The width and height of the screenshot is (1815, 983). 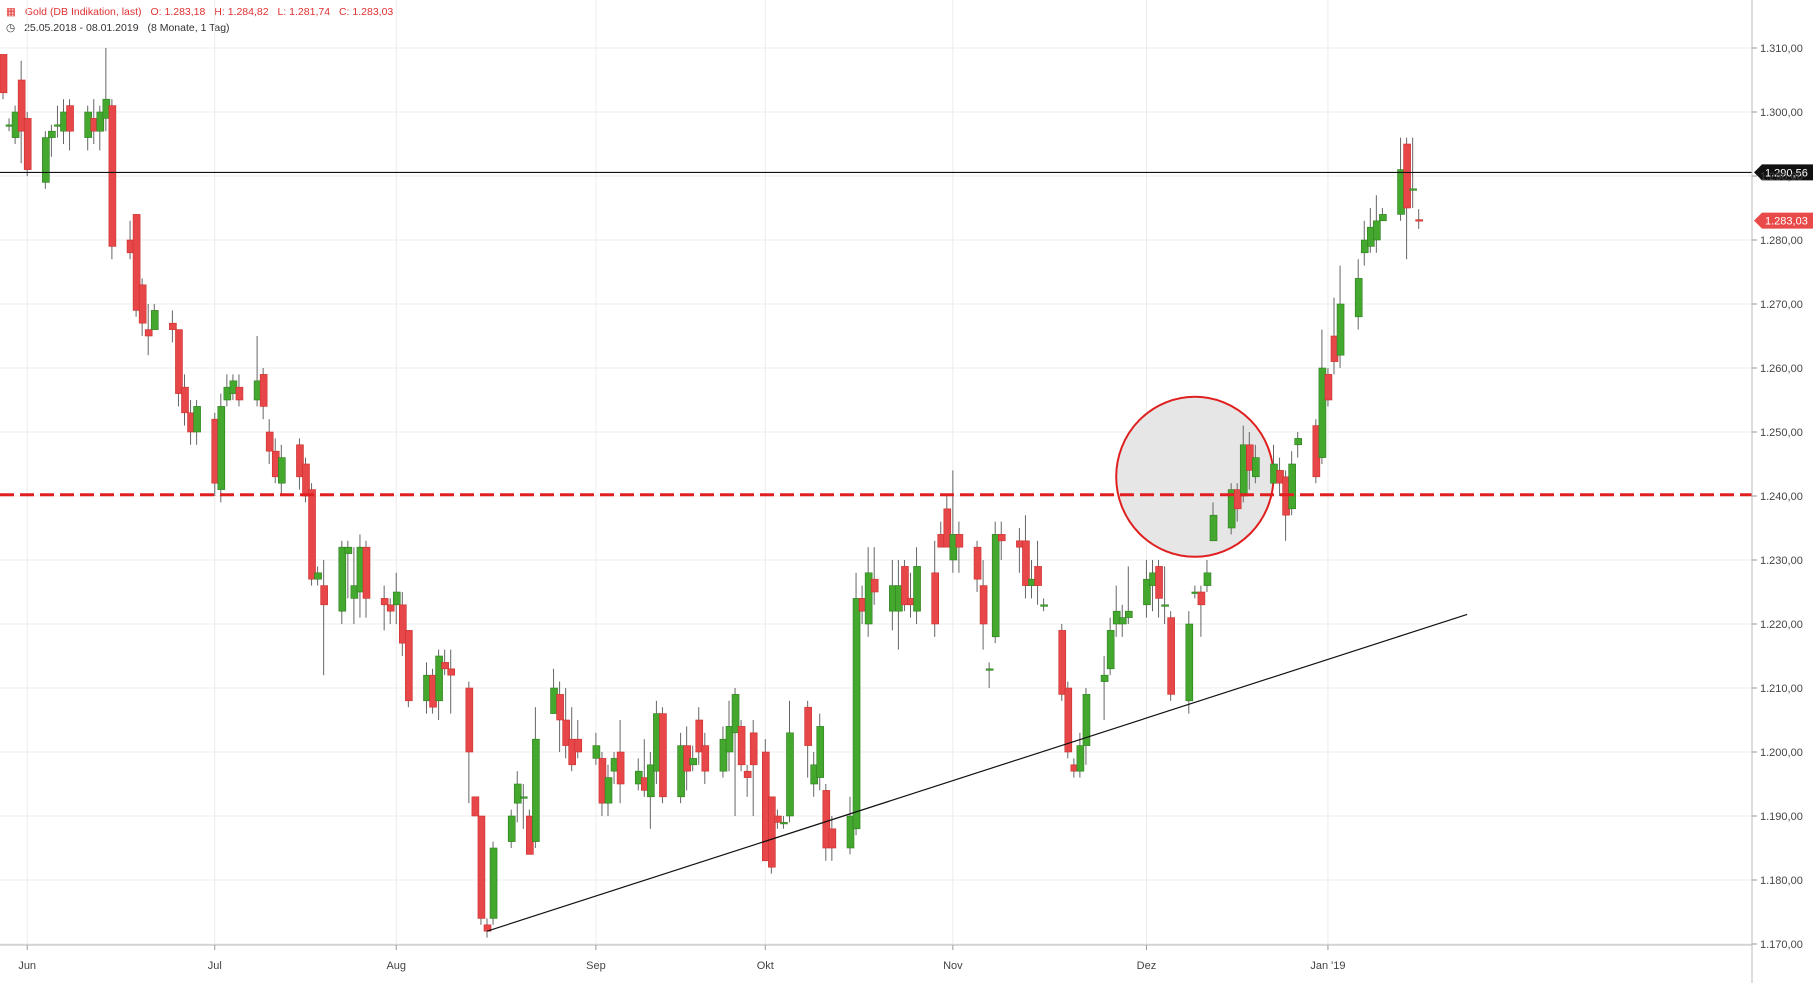 I want to click on y-tick-label: 1.230,00, so click(x=1781, y=561).